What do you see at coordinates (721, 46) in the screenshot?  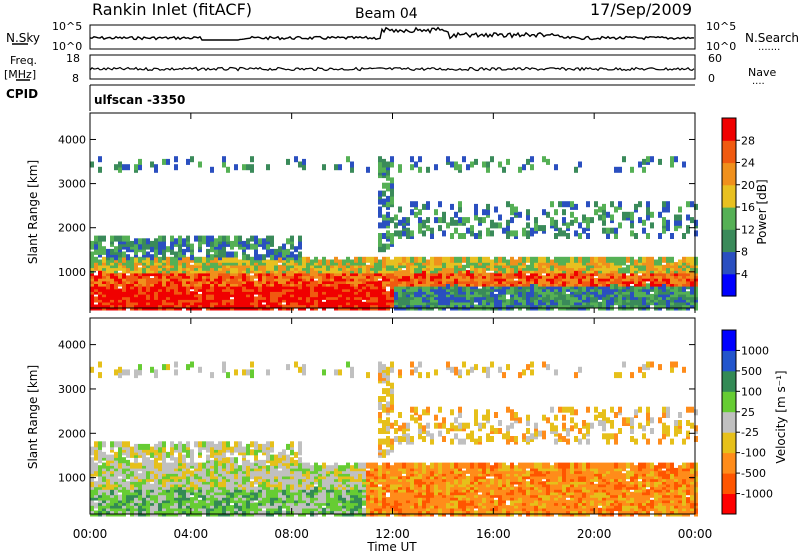 I see `noise-ytick-right-bottom: 10^0` at bounding box center [721, 46].